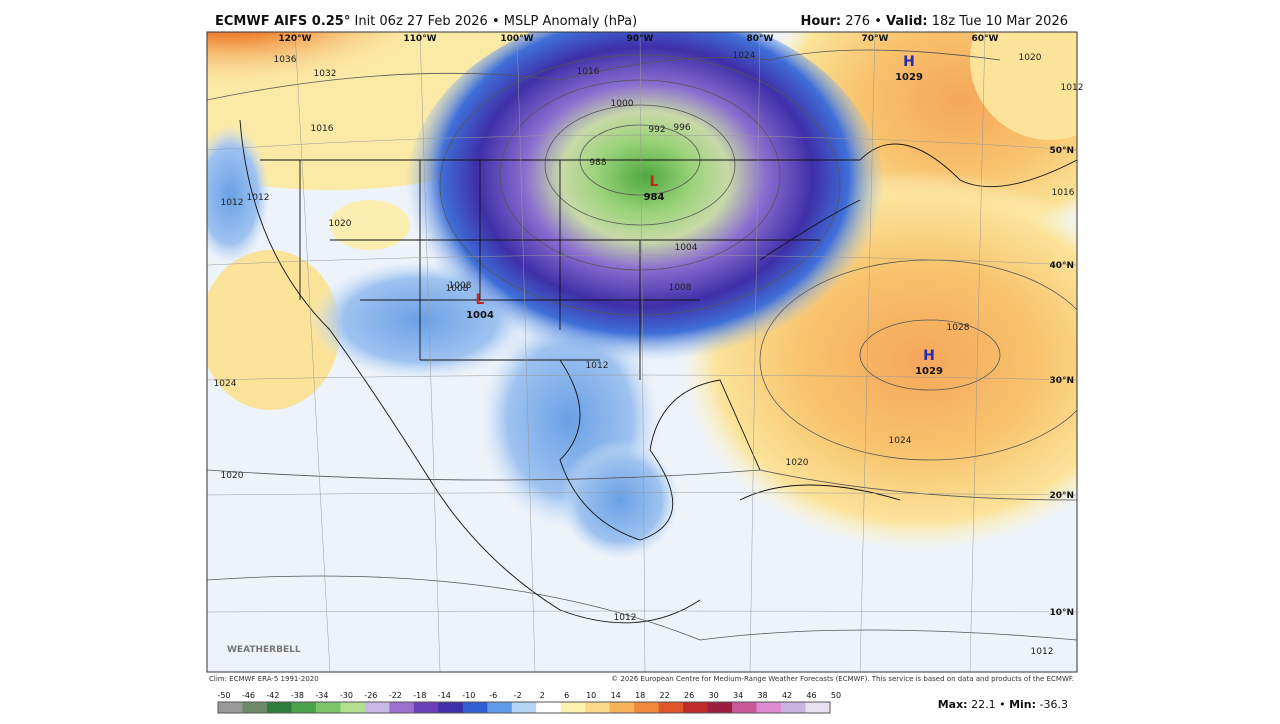  Describe the element at coordinates (1061, 151) in the screenshot. I see `latitude-label: 50°N` at that location.